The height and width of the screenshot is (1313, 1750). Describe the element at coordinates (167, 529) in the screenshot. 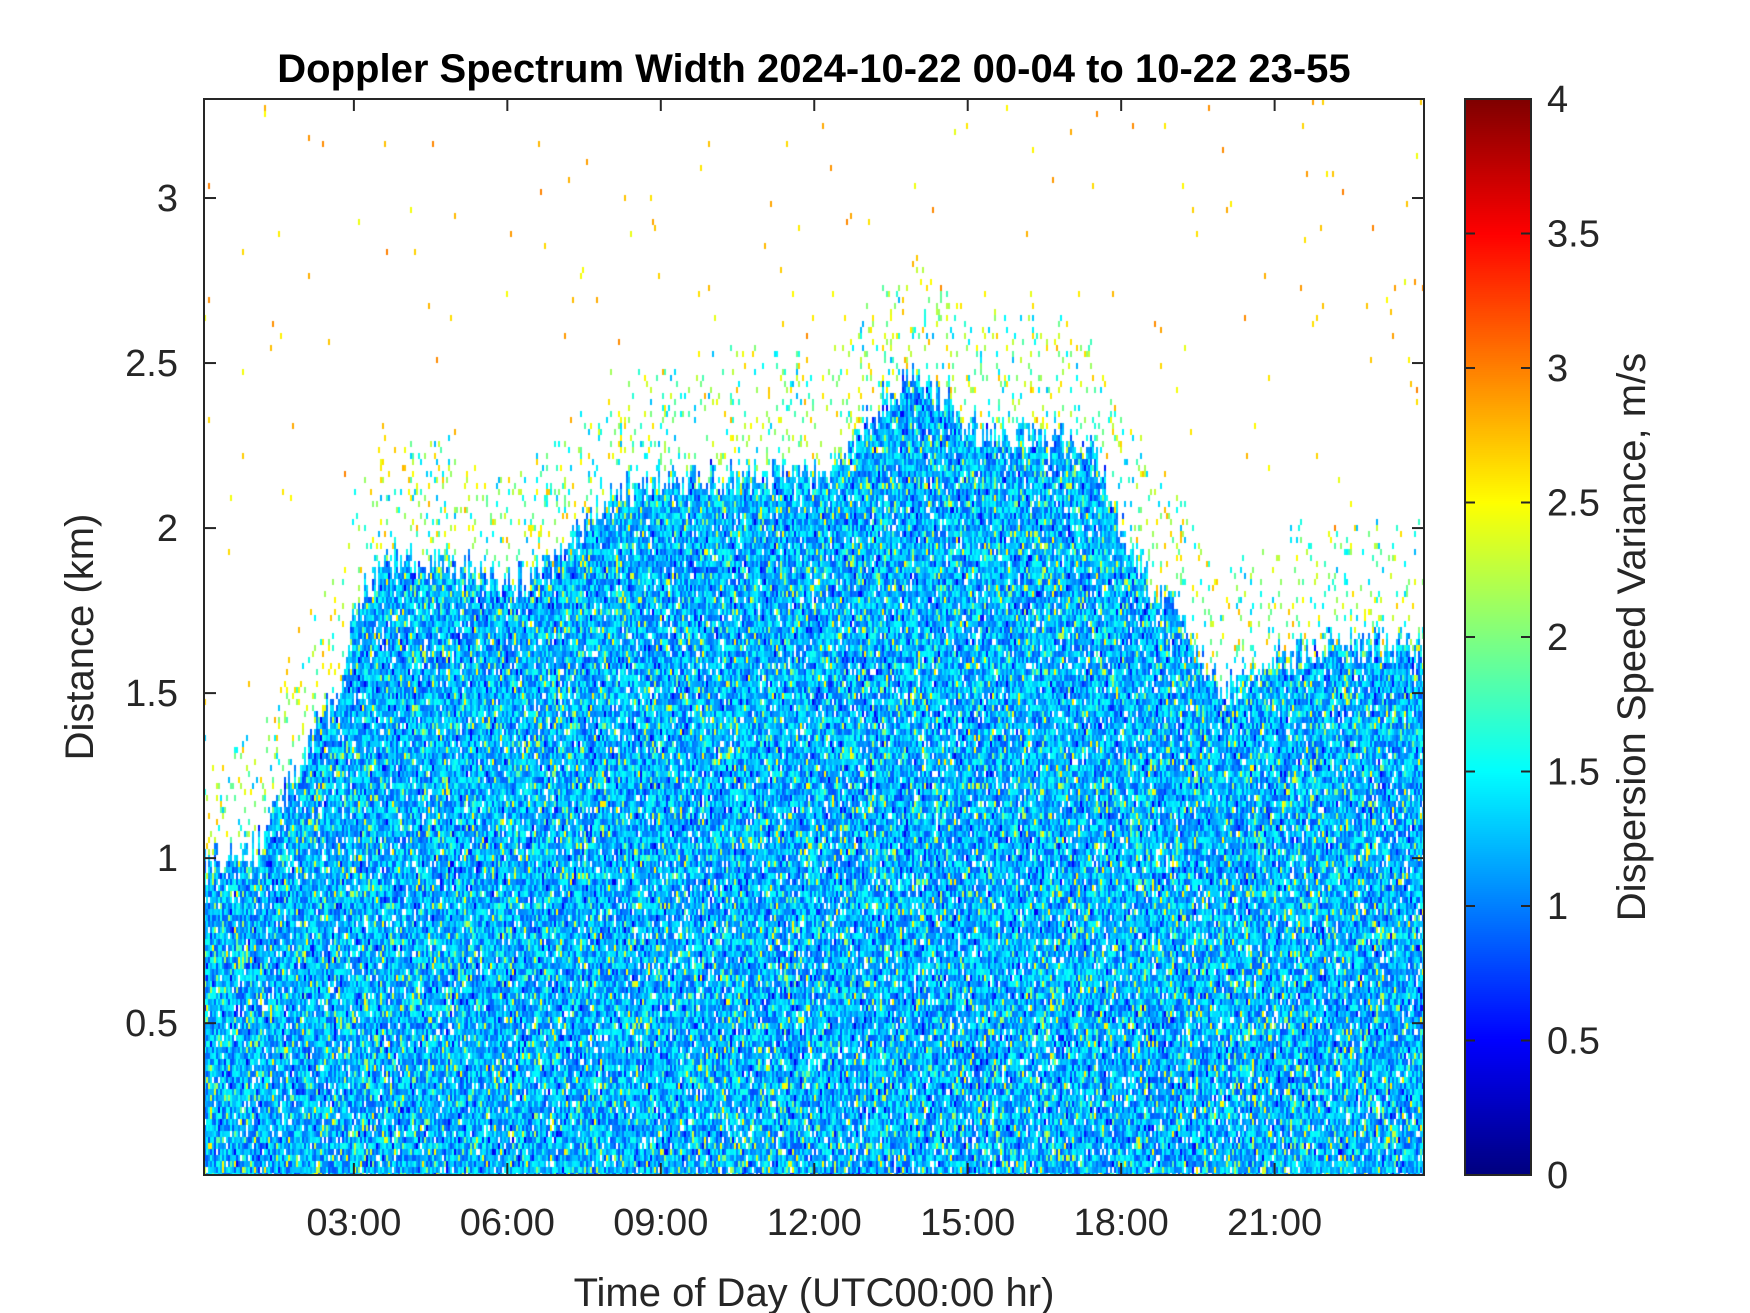

I see `y-tick-label: 2` at that location.